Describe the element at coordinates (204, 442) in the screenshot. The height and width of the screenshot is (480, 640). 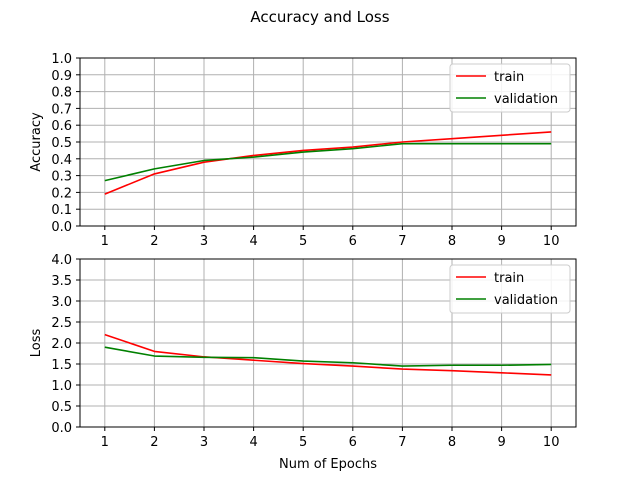
I see `loss-x-tick-label: 3` at that location.